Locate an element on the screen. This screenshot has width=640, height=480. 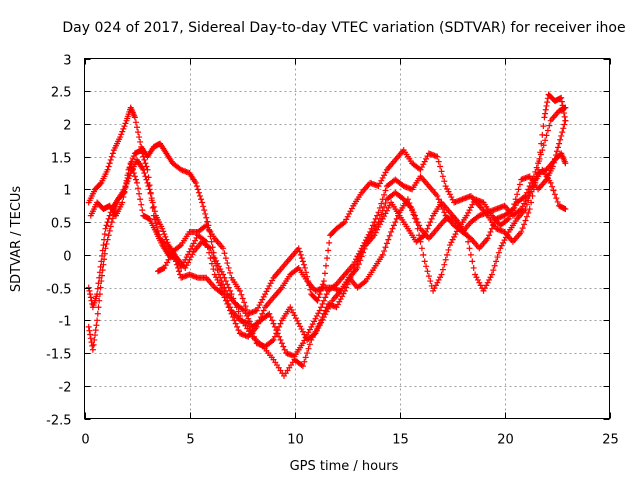
x-tick-label: 15 is located at coordinates (400, 440).